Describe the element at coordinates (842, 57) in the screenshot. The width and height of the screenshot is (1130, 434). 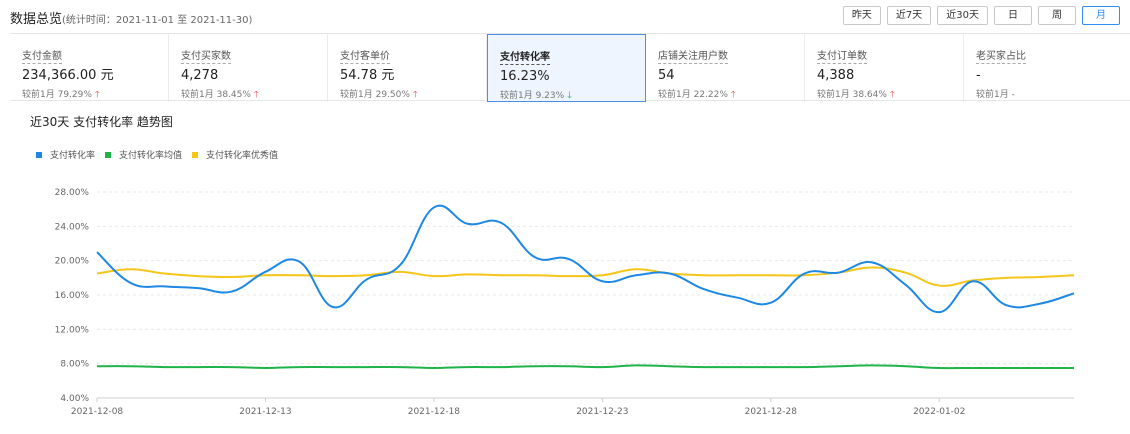
I see `metric-label: 支付订单数` at that location.